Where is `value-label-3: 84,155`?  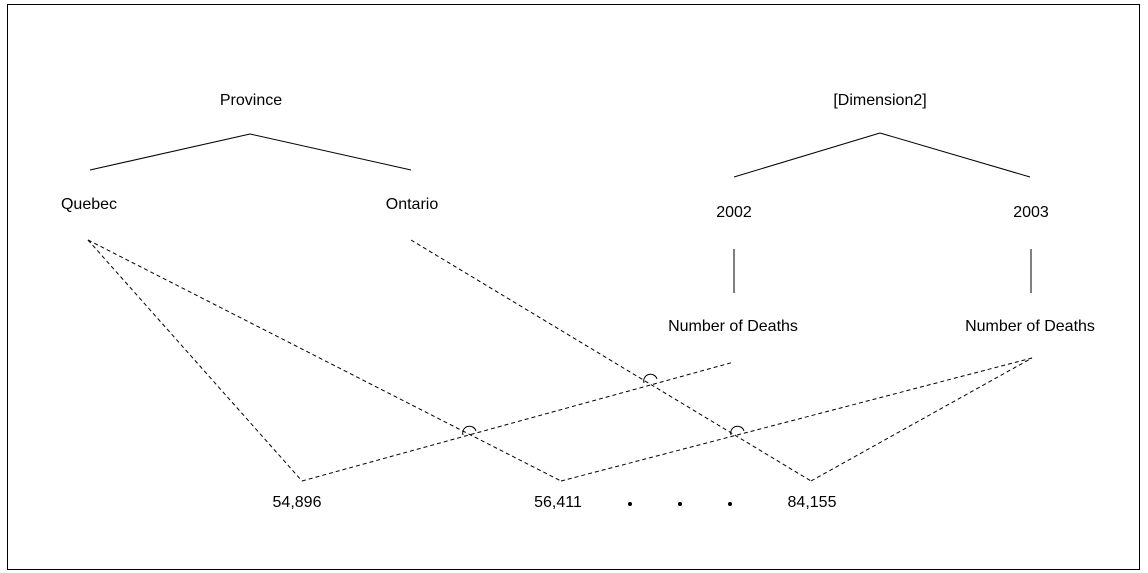
value-label-3: 84,155 is located at coordinates (812, 502).